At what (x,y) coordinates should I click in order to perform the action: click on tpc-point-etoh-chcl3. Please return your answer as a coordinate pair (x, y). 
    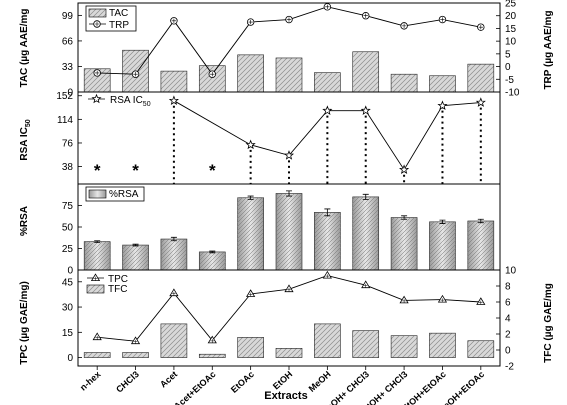
    Looking at the image, I should click on (404, 299).